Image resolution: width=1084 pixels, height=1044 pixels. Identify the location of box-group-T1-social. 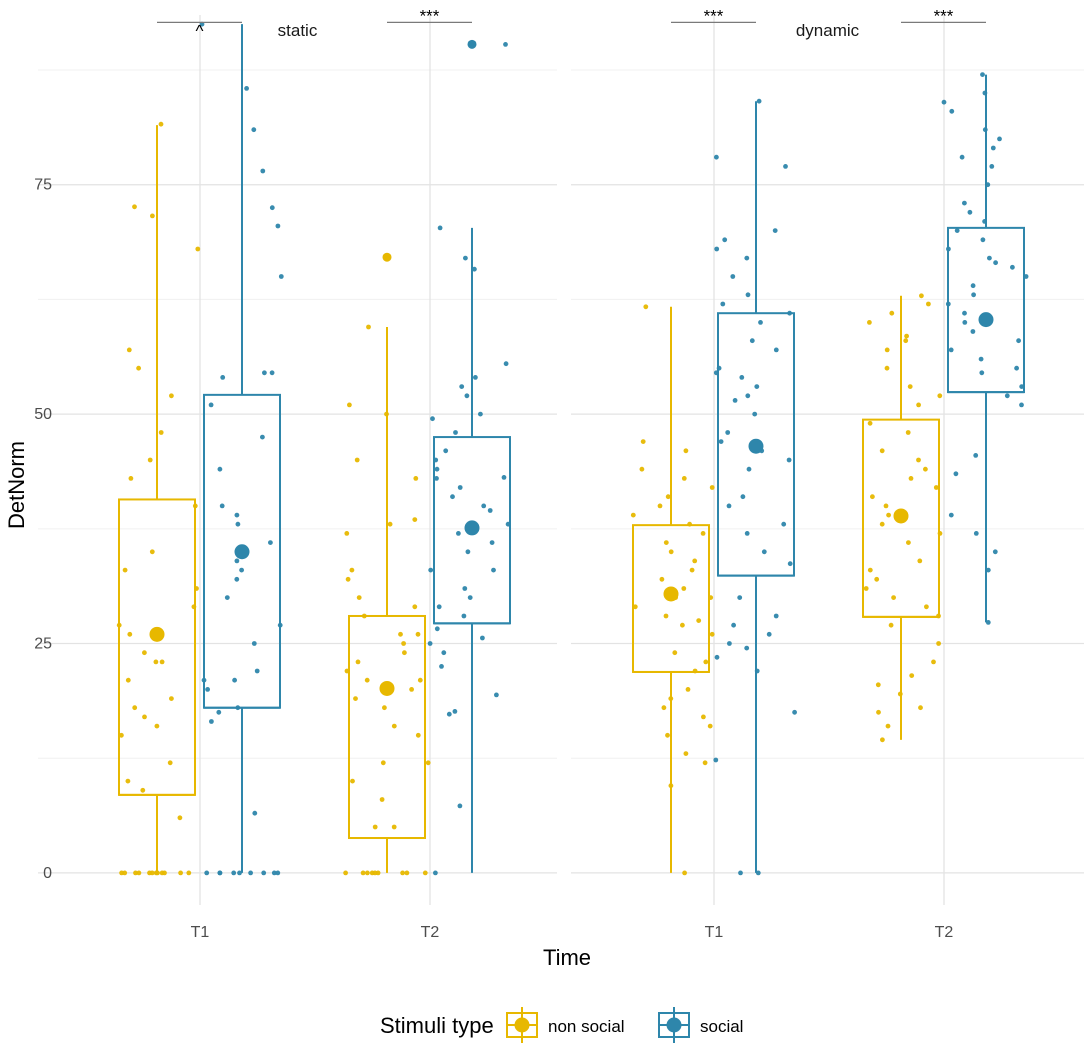
(755, 487).